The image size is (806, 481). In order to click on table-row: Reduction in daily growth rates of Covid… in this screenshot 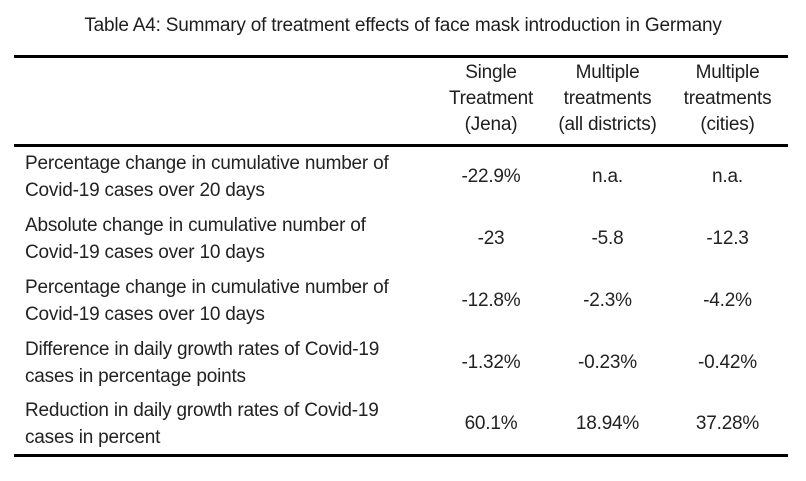, I will do `click(401, 425)`.